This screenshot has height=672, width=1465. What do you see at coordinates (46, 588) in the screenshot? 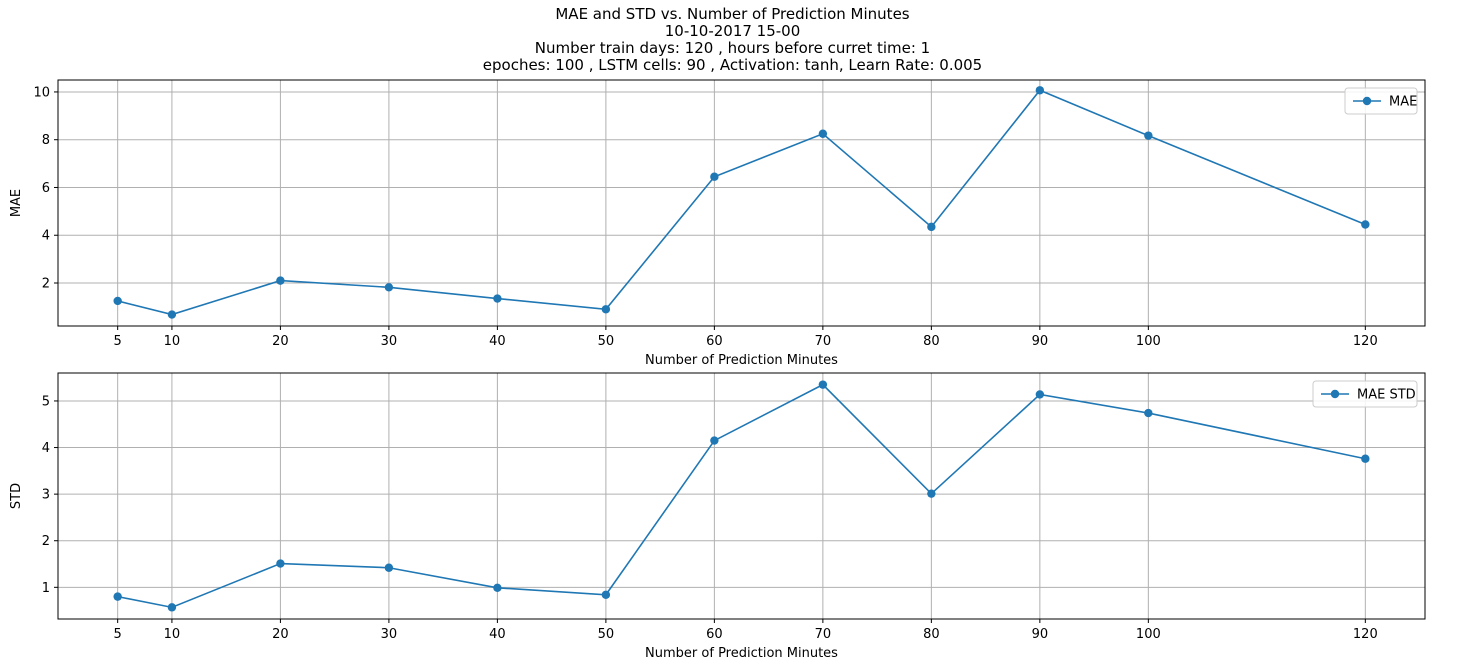
I see `y-tick-label: 1` at bounding box center [46, 588].